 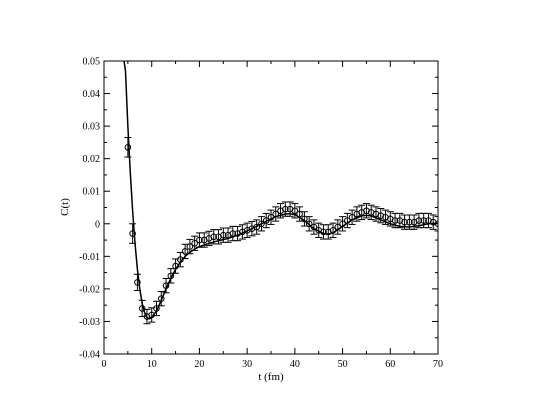 I want to click on y-tick-label: -0.01, so click(x=89, y=257).